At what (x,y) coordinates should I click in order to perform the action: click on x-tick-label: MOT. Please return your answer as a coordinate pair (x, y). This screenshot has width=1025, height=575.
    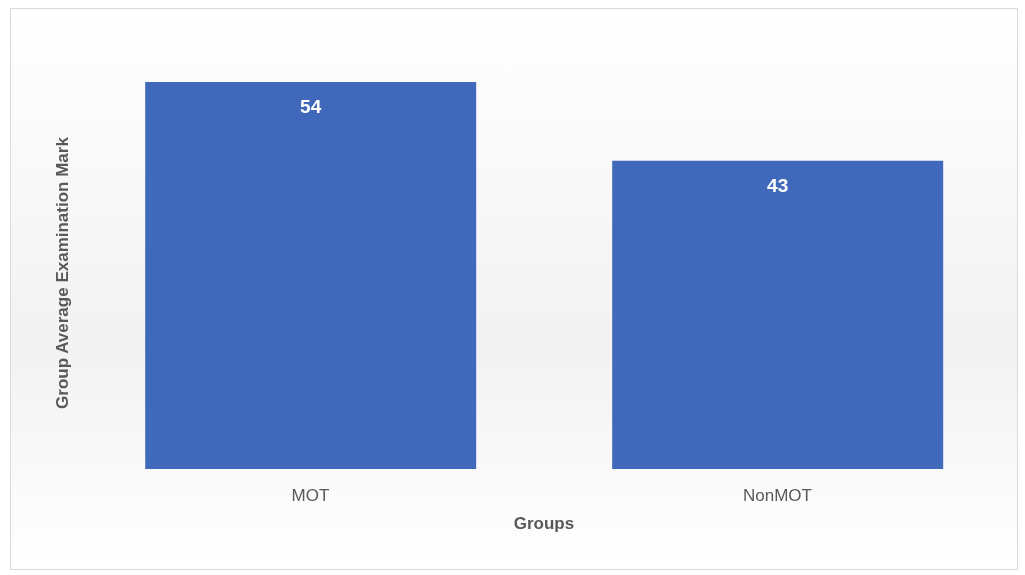
    Looking at the image, I should click on (310, 496).